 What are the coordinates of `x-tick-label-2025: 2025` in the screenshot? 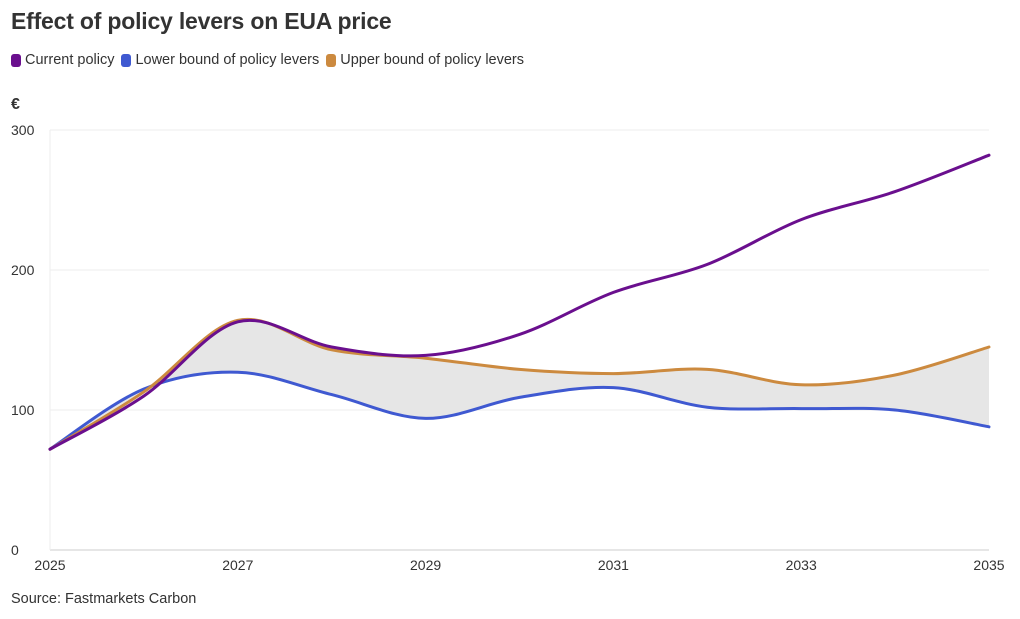 It's located at (49, 565).